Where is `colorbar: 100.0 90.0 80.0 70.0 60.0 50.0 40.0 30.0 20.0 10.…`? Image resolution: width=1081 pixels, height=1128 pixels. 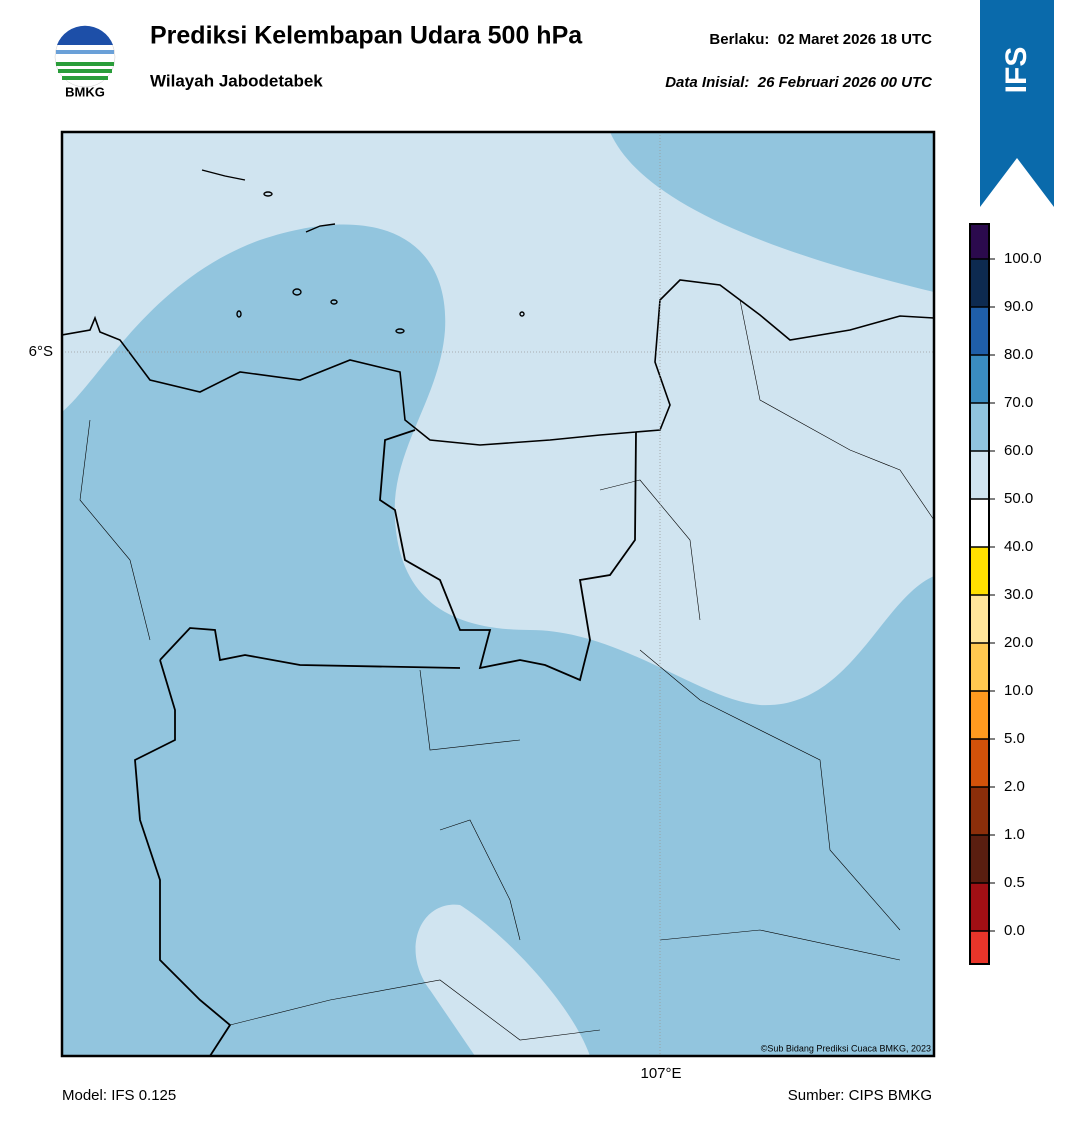
colorbar: 100.0 90.0 80.0 70.0 60.0 50.0 40.0 30.0 20.0 10.… is located at coordinates (1005, 594).